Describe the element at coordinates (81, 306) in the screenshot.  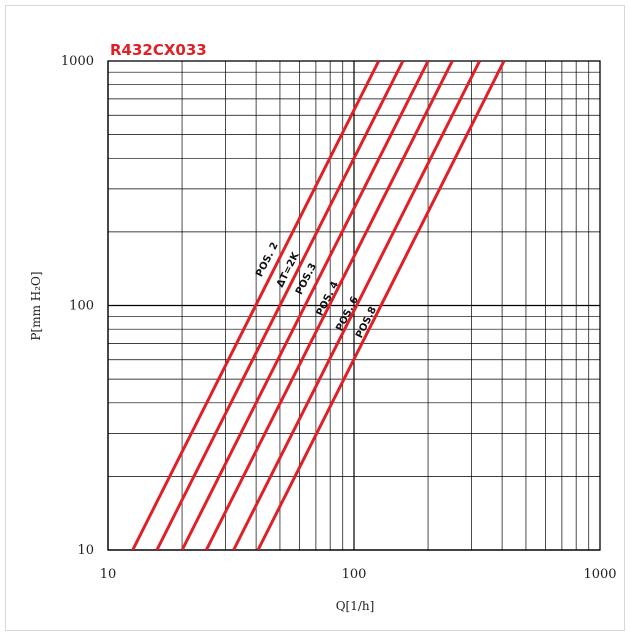
I see `y-tick-label: 100` at that location.